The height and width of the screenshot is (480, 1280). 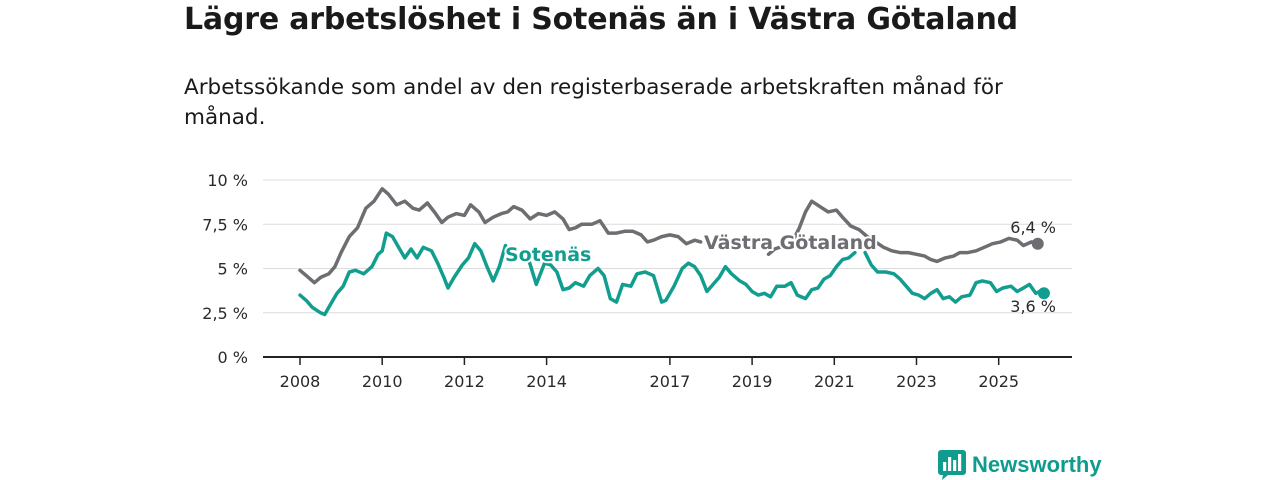 I want to click on series-labels: Västra Götaland Sotenäs 6,4 % 3,6 %, so click(x=779, y=267).